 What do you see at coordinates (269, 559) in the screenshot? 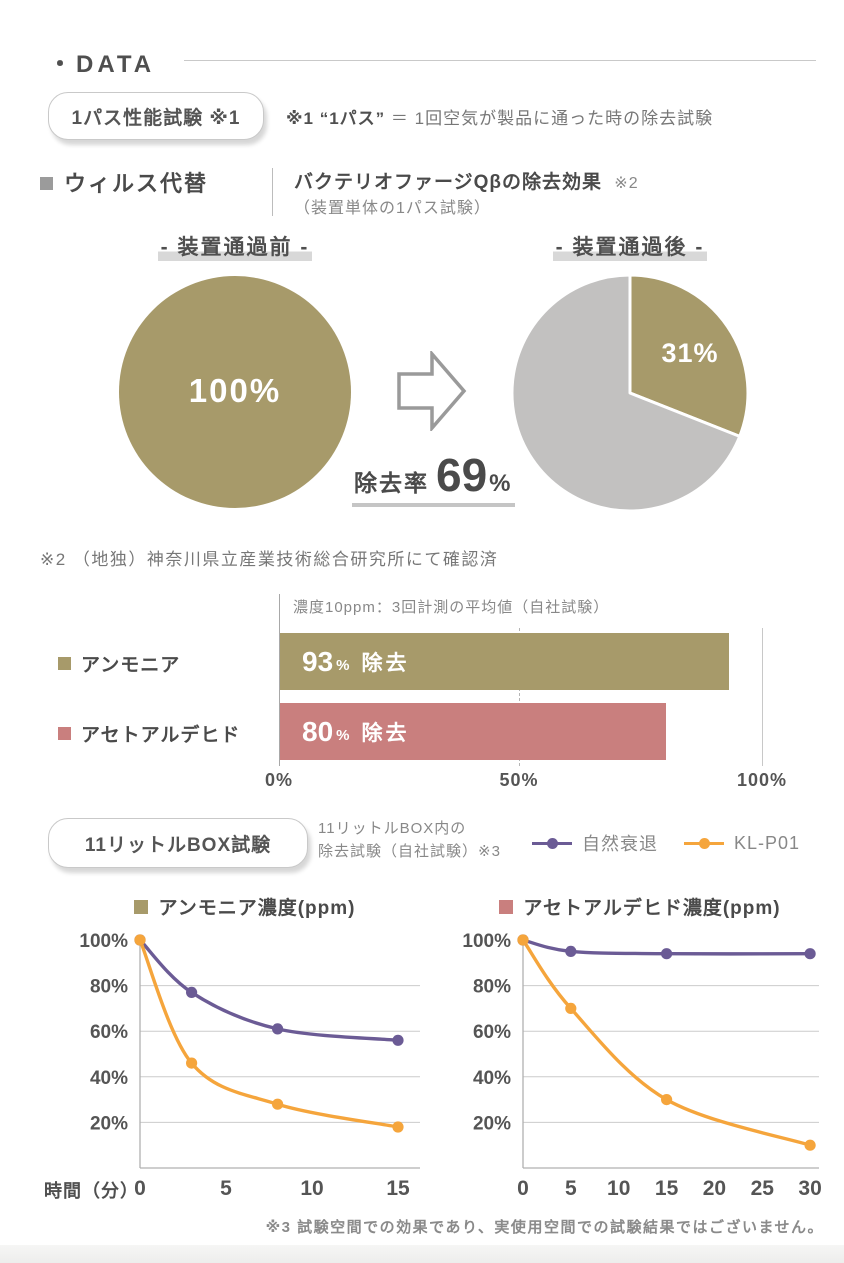
I see `institute-note: ※2 （地独）神奈川県立産業技術総合研究所にて確認済` at bounding box center [269, 559].